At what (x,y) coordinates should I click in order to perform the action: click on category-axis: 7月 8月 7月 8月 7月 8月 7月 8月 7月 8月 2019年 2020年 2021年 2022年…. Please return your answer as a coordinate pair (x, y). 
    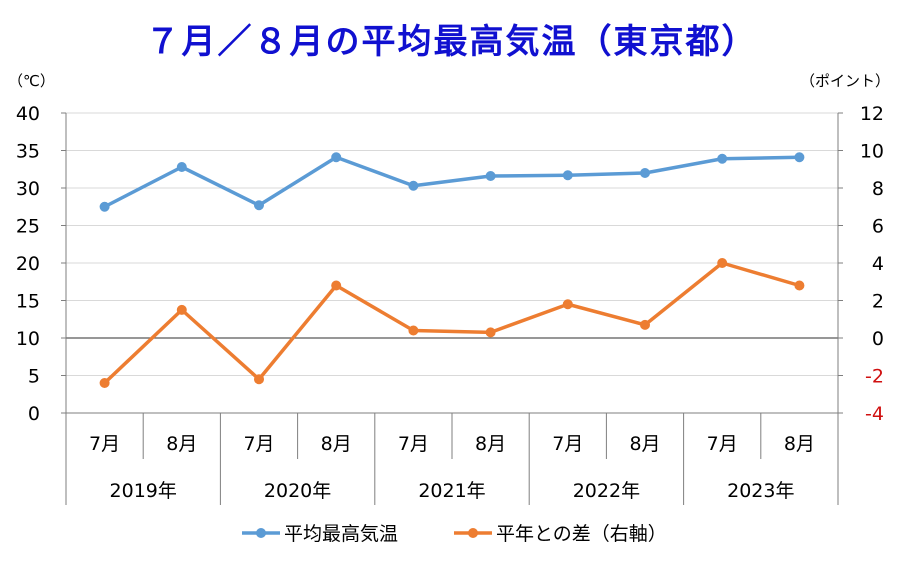
    Looking at the image, I should click on (452, 459).